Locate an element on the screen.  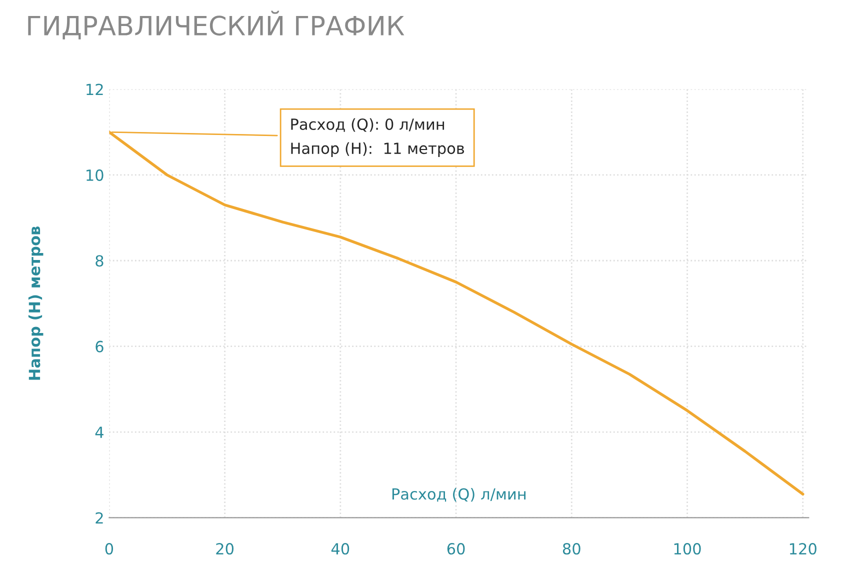
x-tick-label: 80 is located at coordinates (571, 549).